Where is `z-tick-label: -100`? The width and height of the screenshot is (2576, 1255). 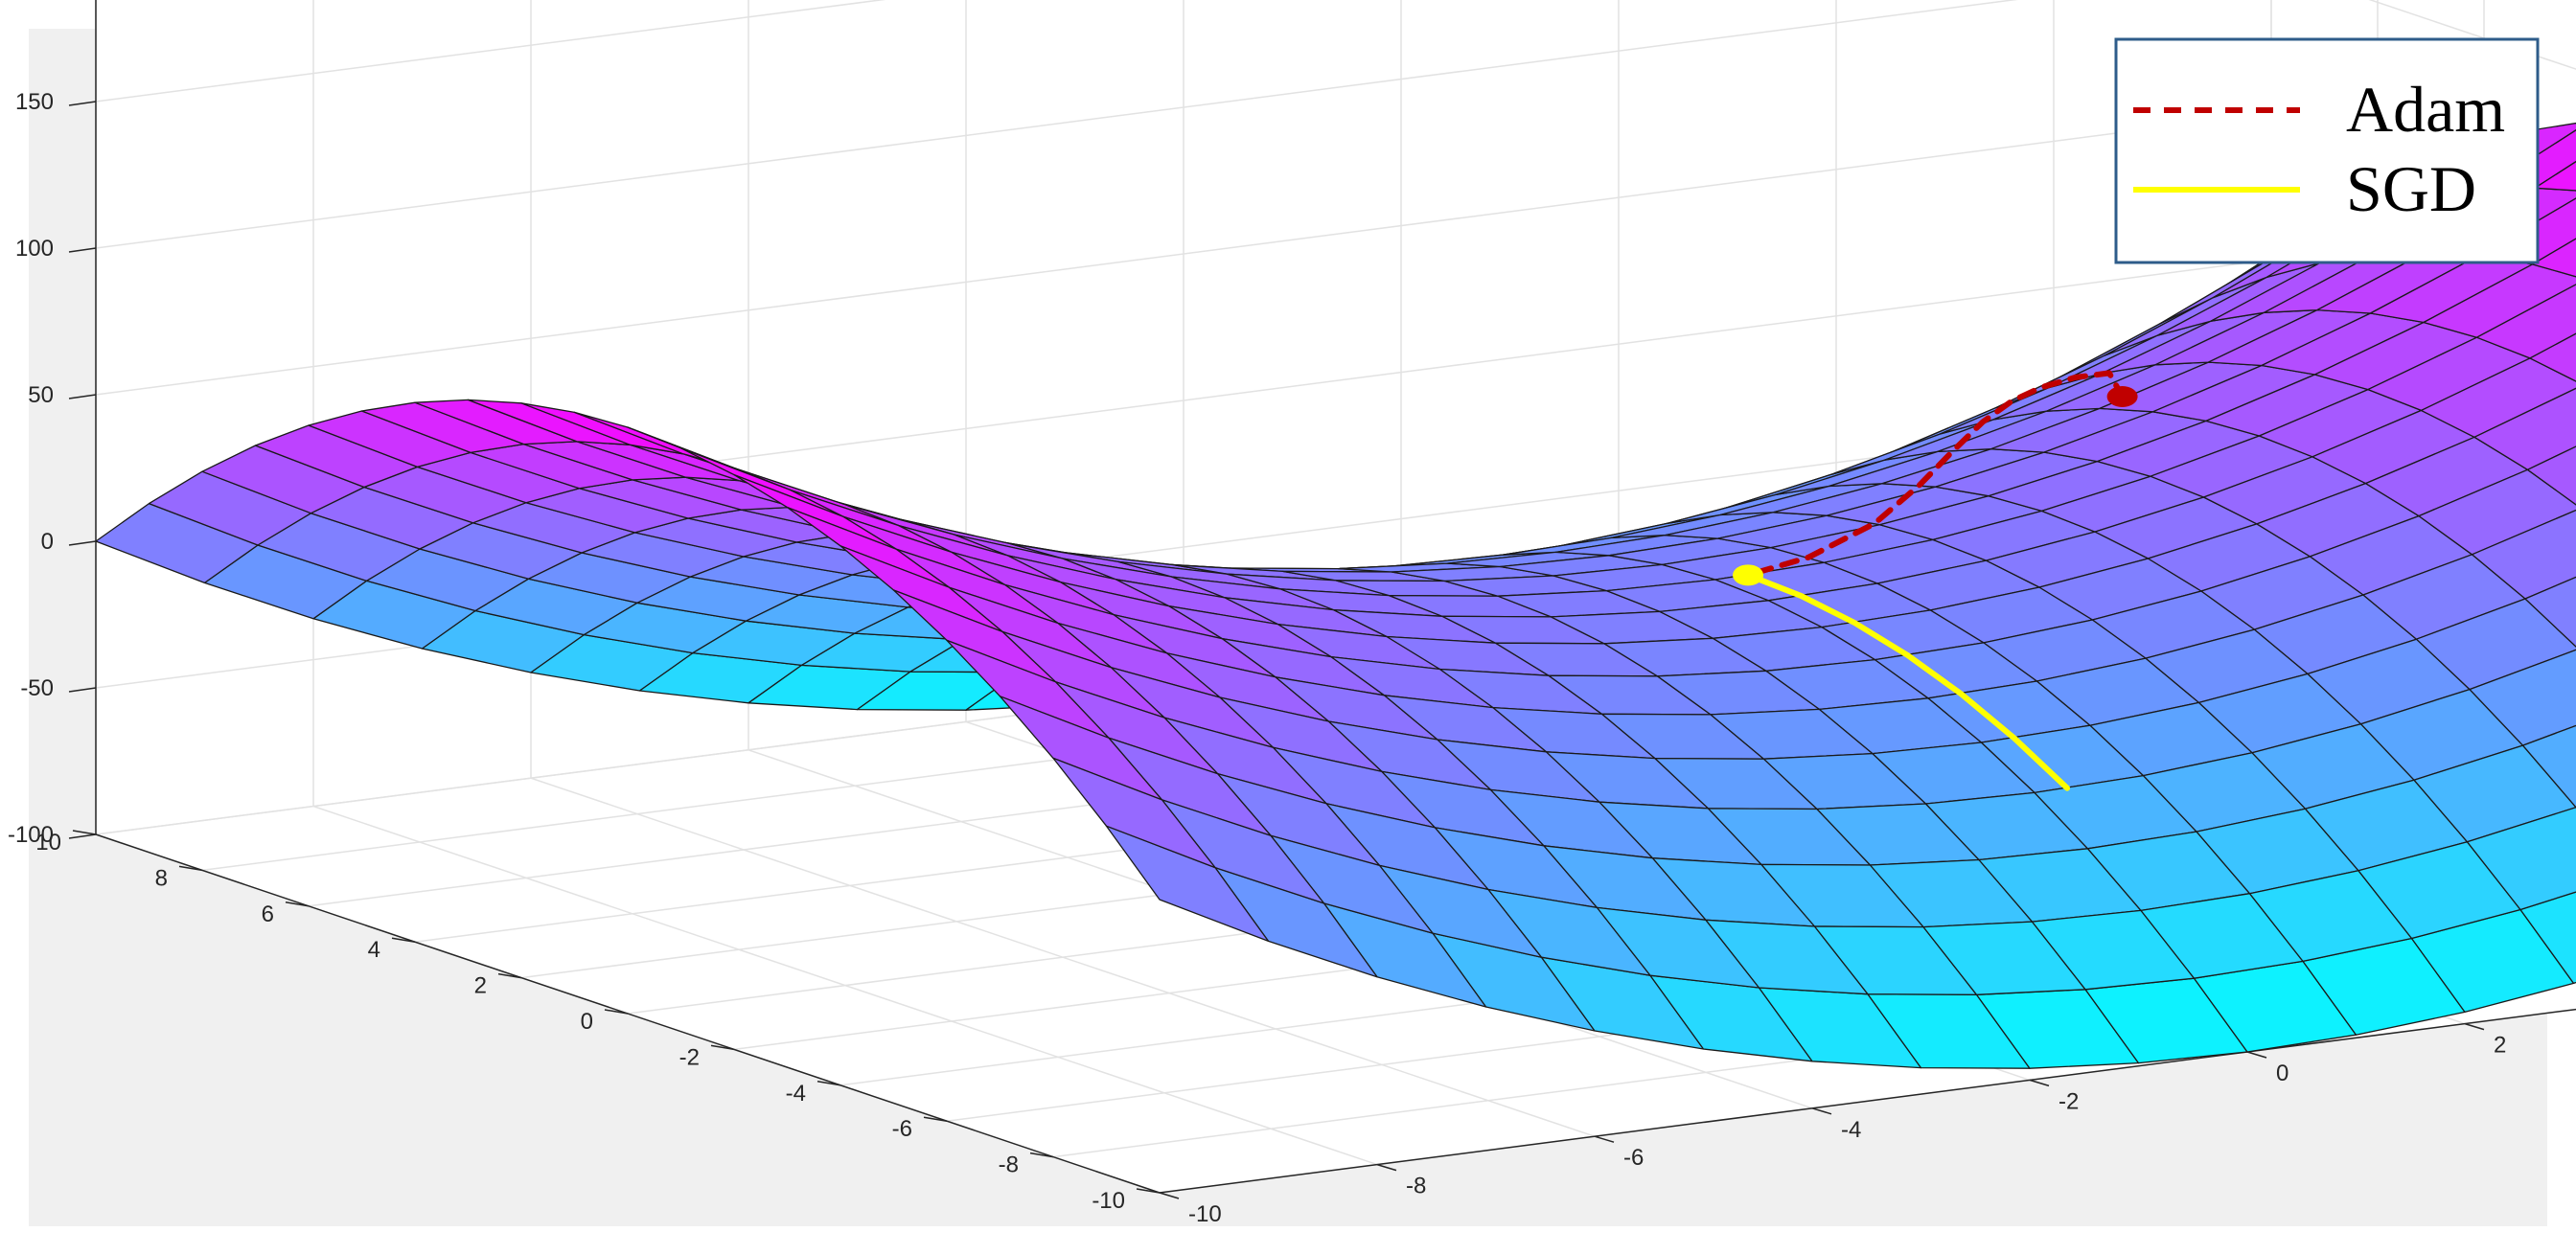
z-tick-label: -100 is located at coordinates (31, 835).